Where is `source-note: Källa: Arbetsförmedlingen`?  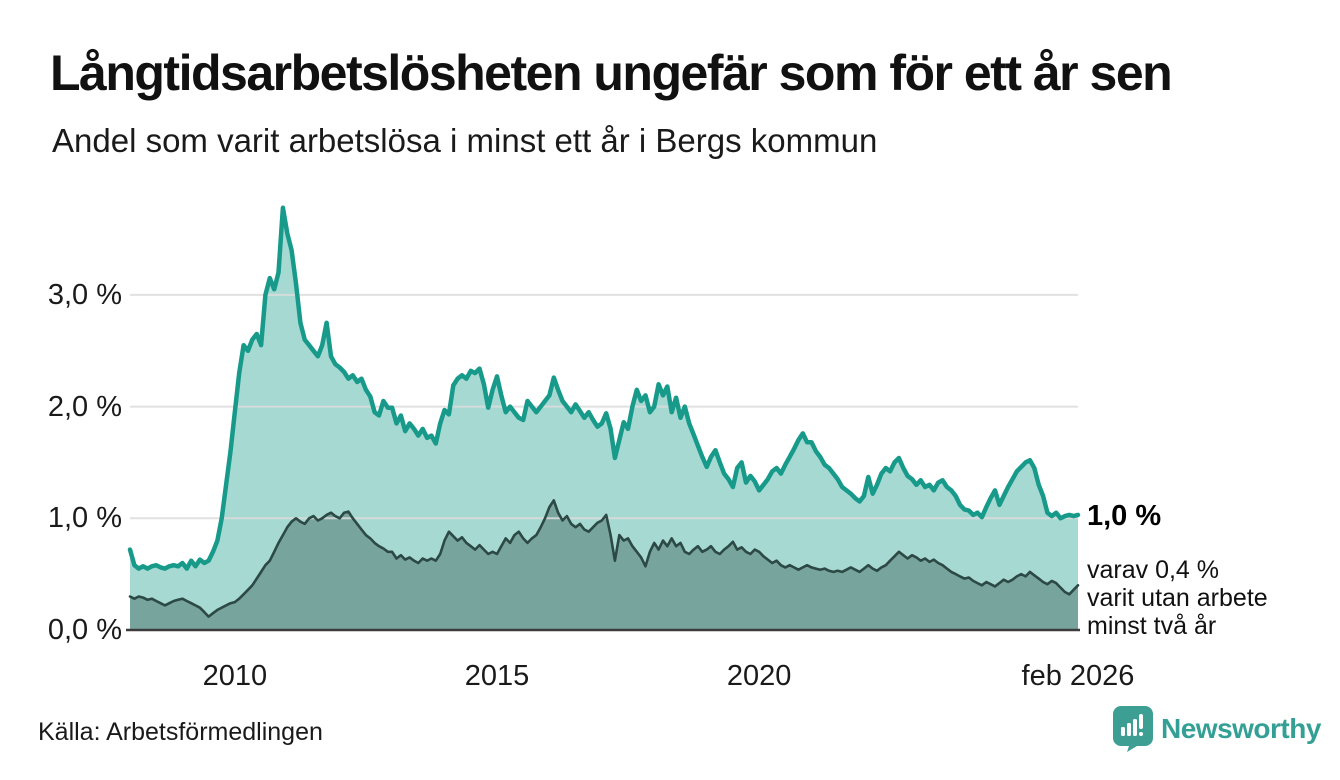
source-note: Källa: Arbetsförmedlingen is located at coordinates (180, 732).